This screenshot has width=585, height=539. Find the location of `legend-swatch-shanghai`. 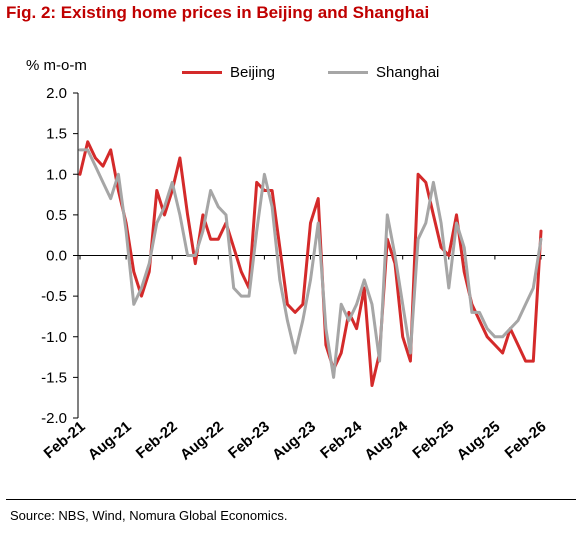

legend-swatch-shanghai is located at coordinates (348, 72).